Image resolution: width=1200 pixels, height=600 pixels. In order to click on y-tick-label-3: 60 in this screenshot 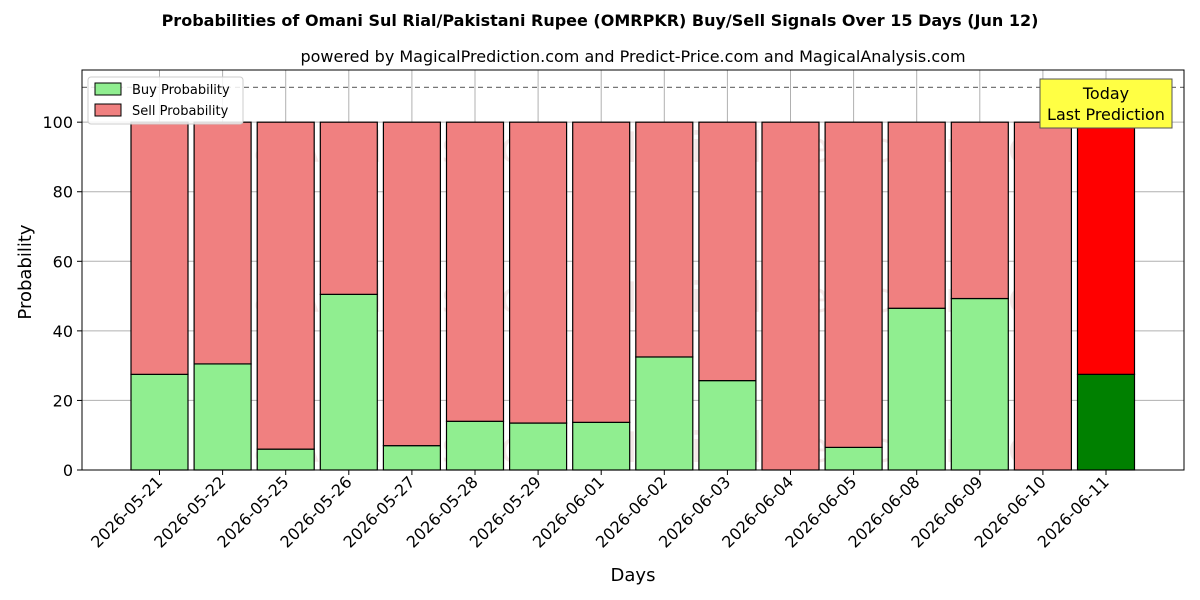, I will do `click(63, 261)`.